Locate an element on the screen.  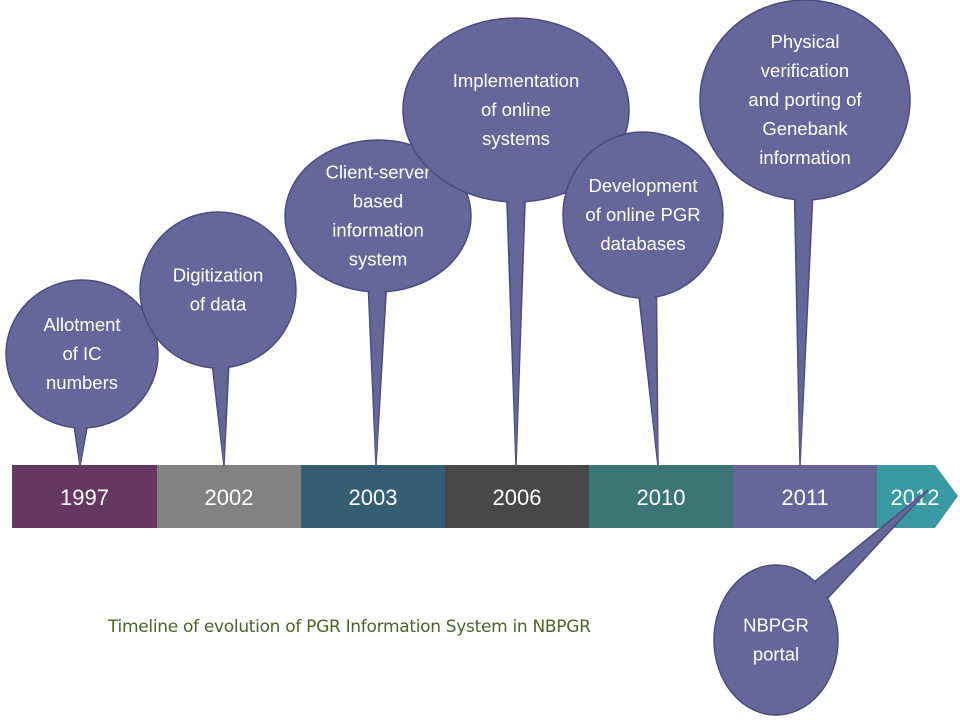
event-text-line: databases is located at coordinates (642, 243).